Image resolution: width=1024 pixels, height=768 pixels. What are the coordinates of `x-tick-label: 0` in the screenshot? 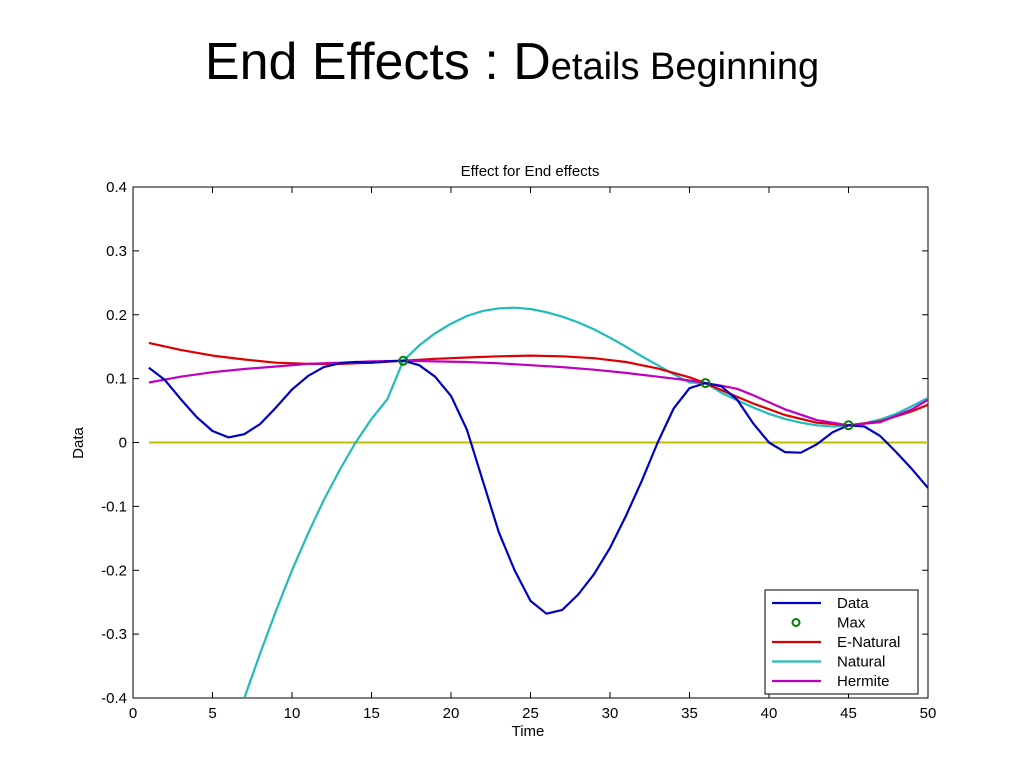 It's located at (133, 713).